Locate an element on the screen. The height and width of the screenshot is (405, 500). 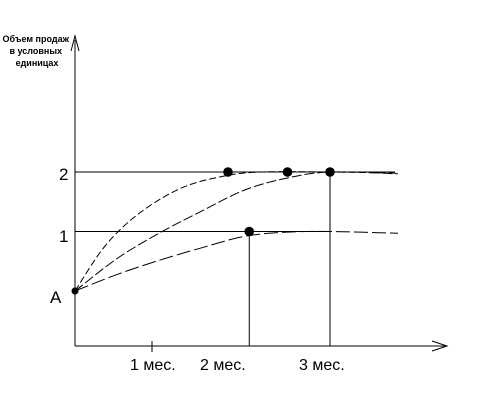
x-axis-arrow is located at coordinates (440, 346).